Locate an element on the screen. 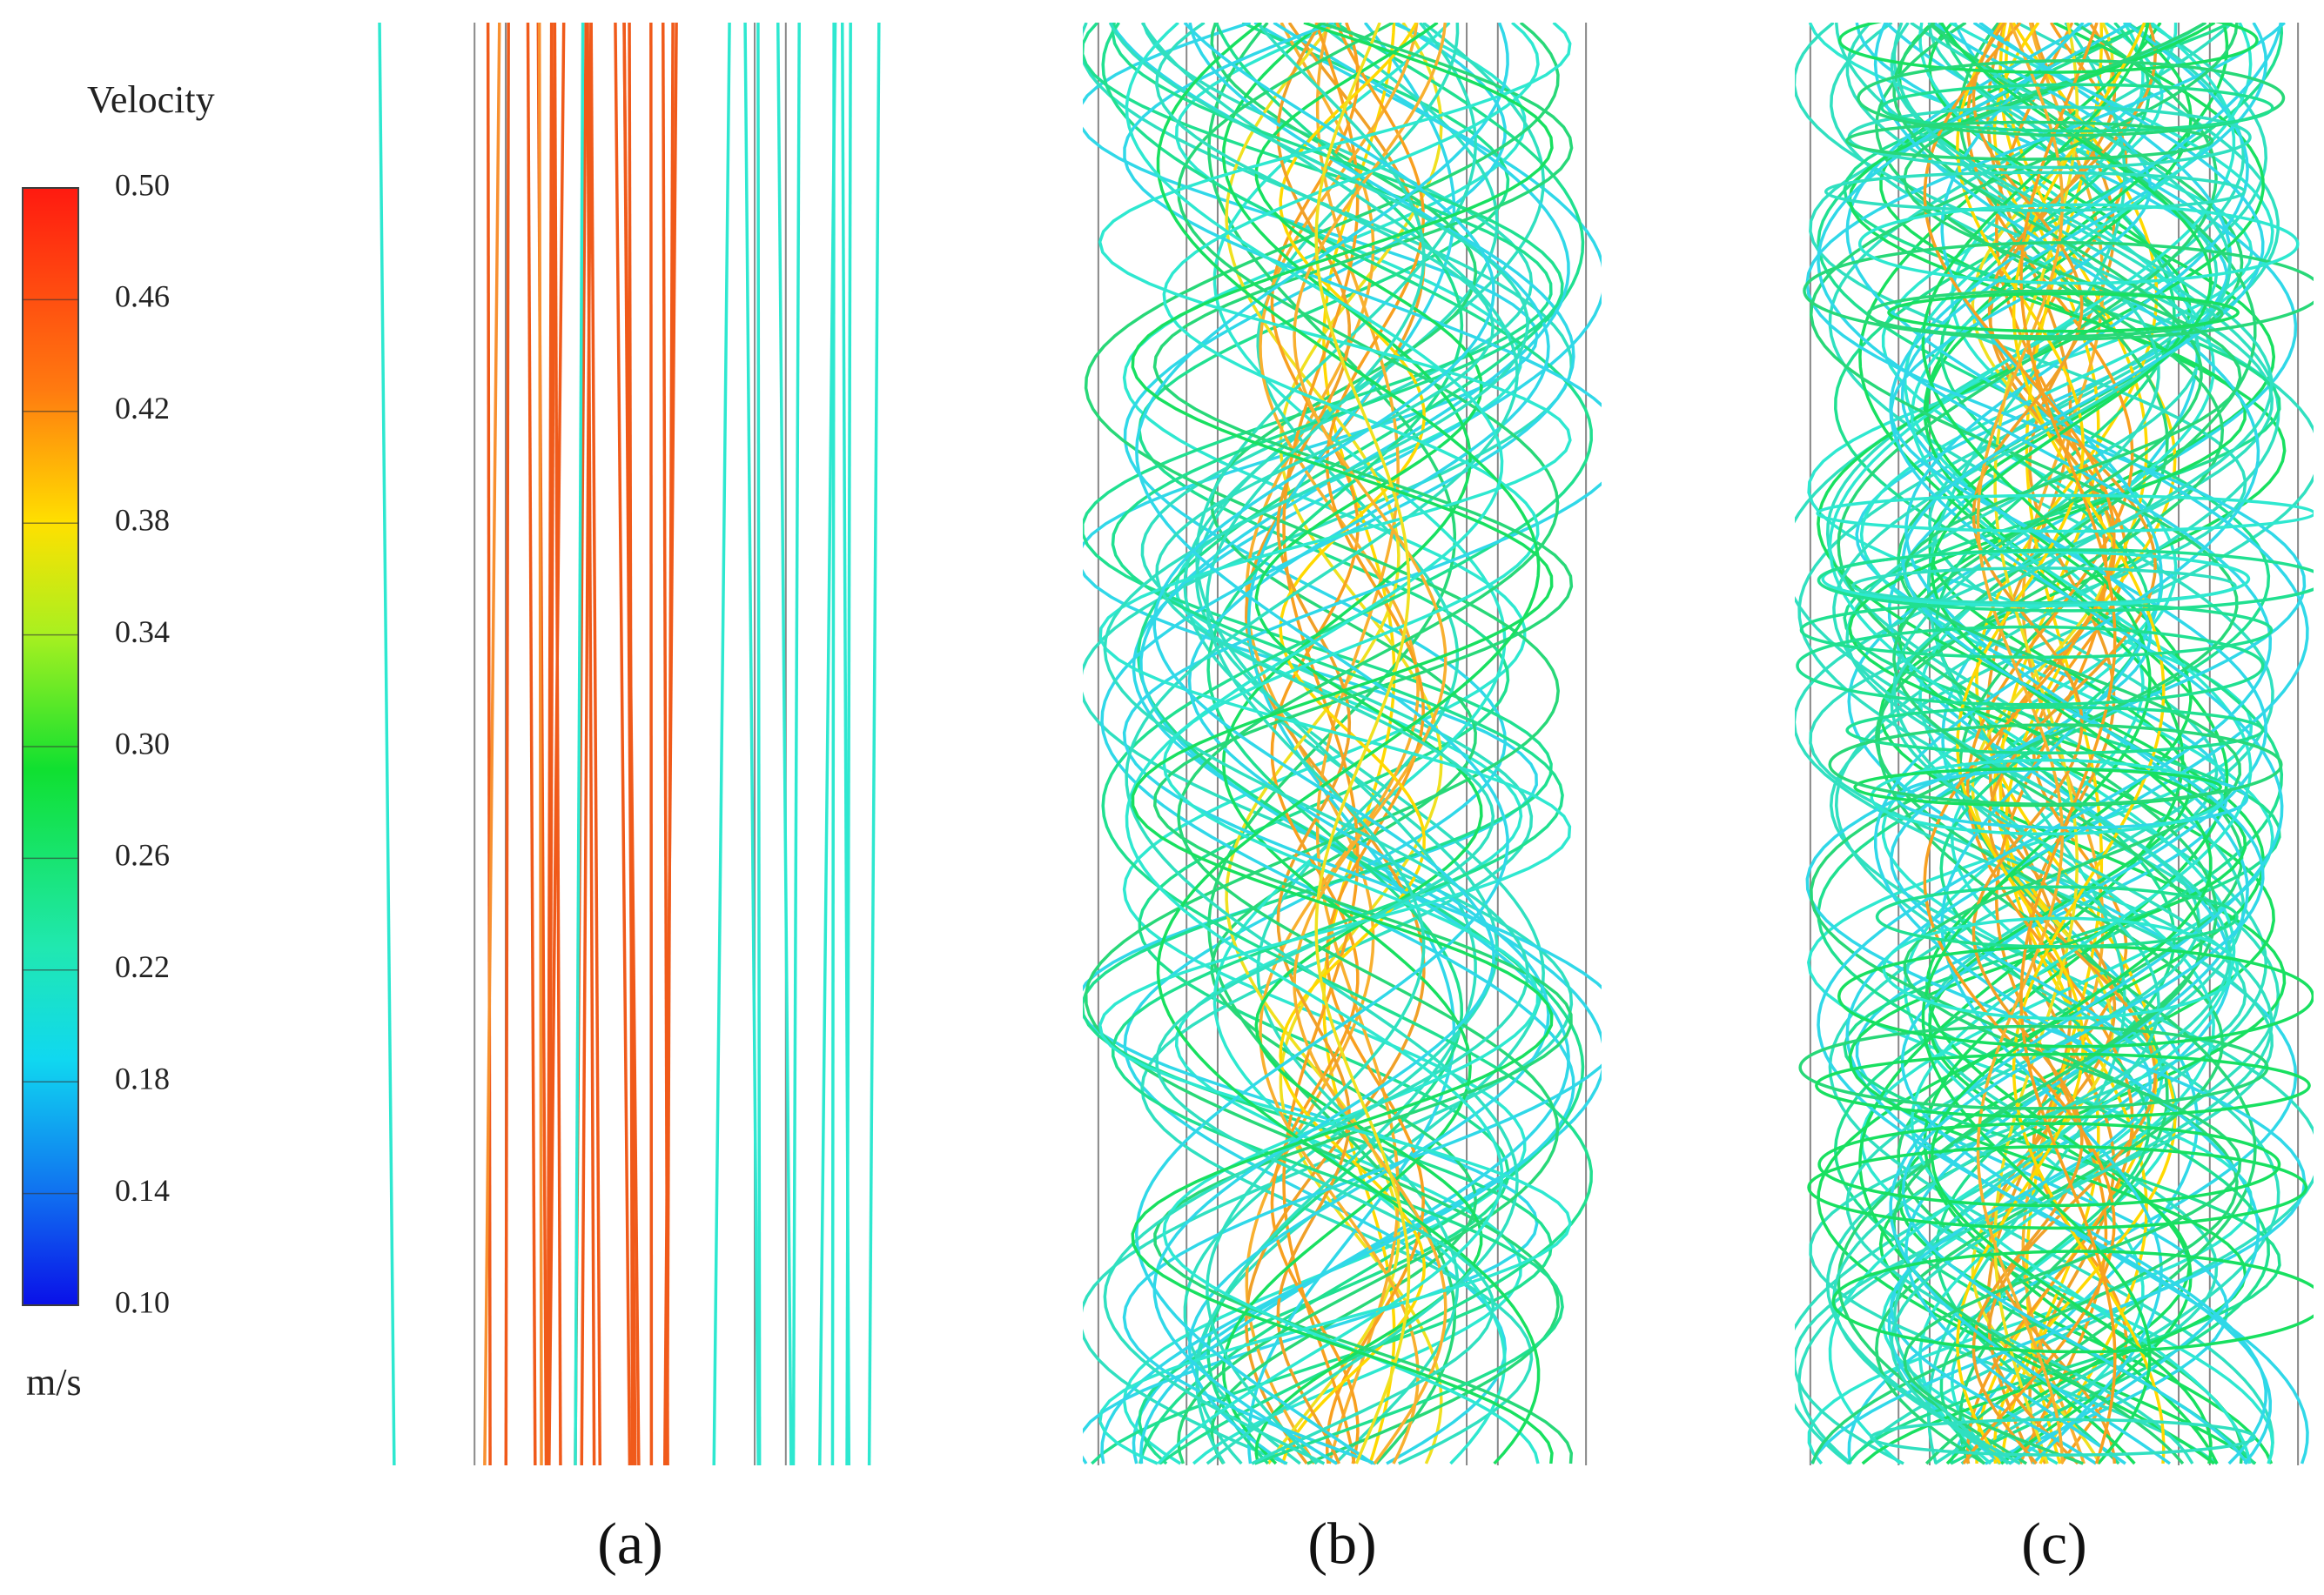 This screenshot has height=1595, width=2324. colorbar-title: Velocity is located at coordinates (151, 99).